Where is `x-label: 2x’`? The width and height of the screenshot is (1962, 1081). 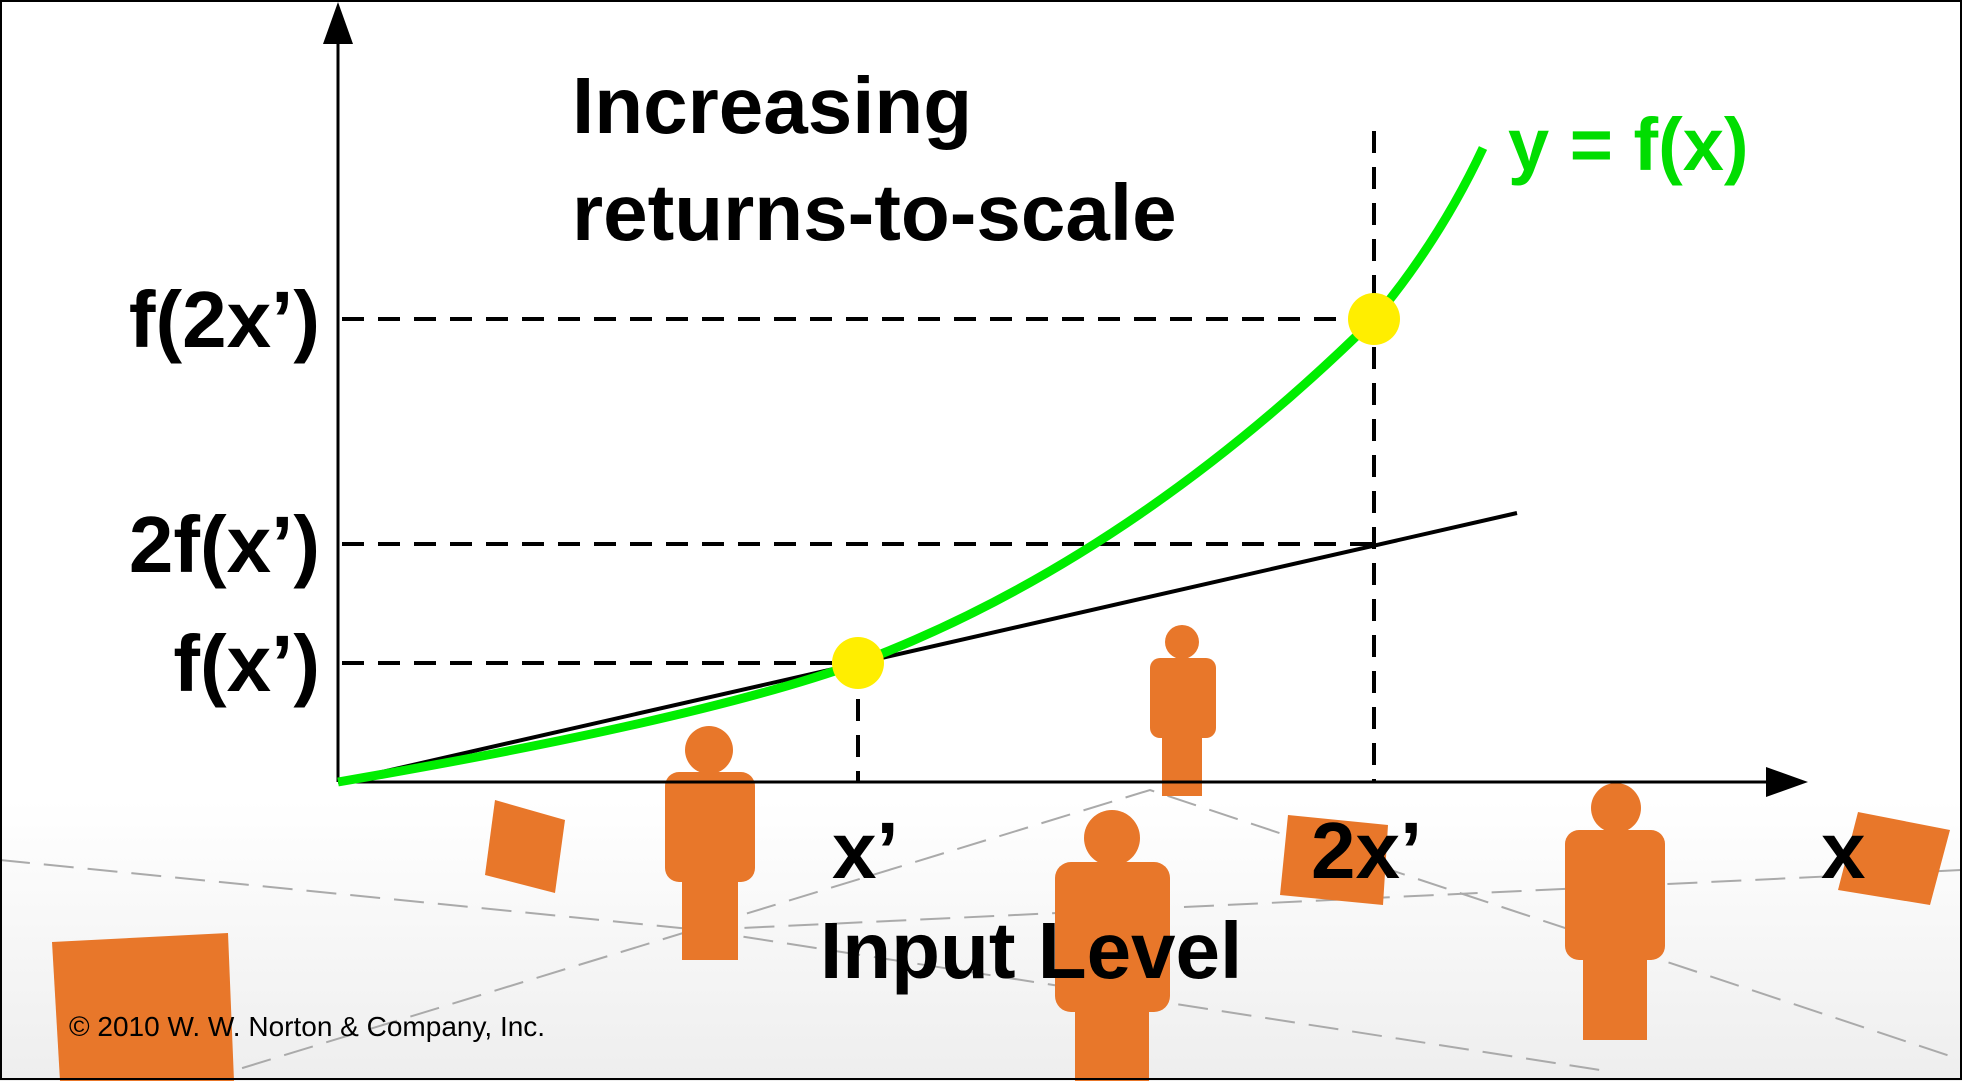 x-label: 2x’ is located at coordinates (1366, 850).